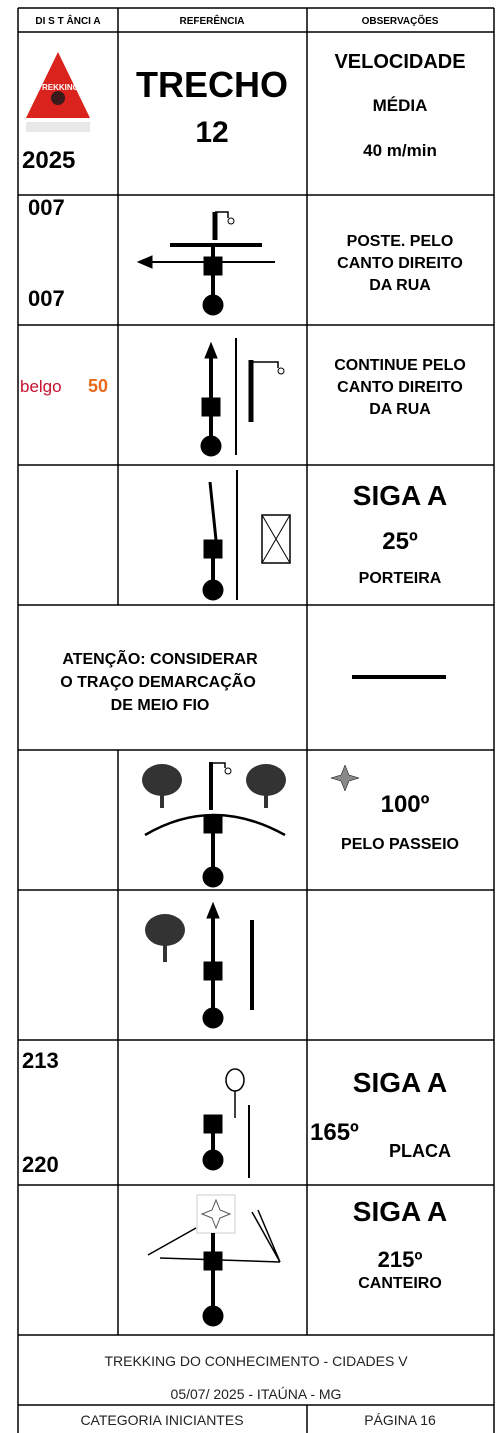 Image resolution: width=504 pixels, height=1433 pixels. Describe the element at coordinates (400, 241) in the screenshot. I see `observation: POSTE. PELO` at that location.